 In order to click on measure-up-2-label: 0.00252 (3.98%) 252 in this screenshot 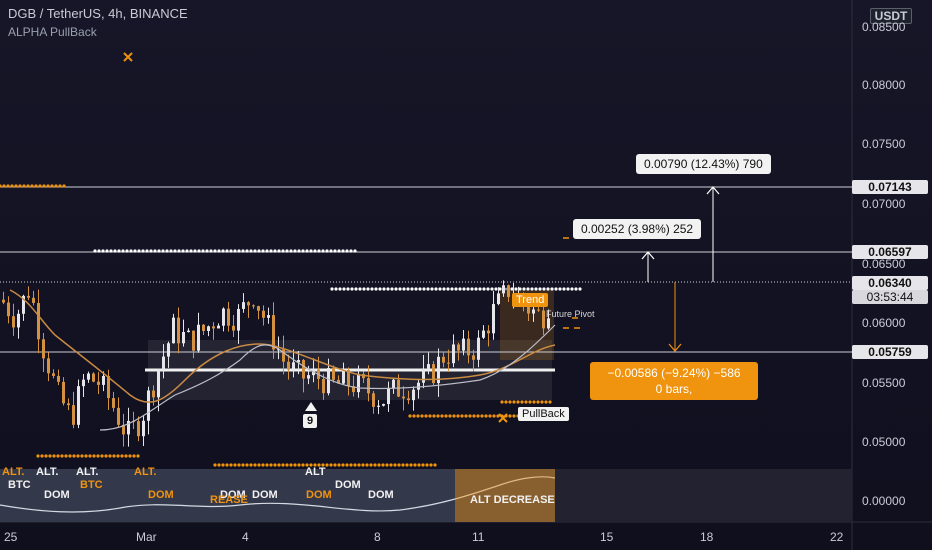, I will do `click(637, 229)`.